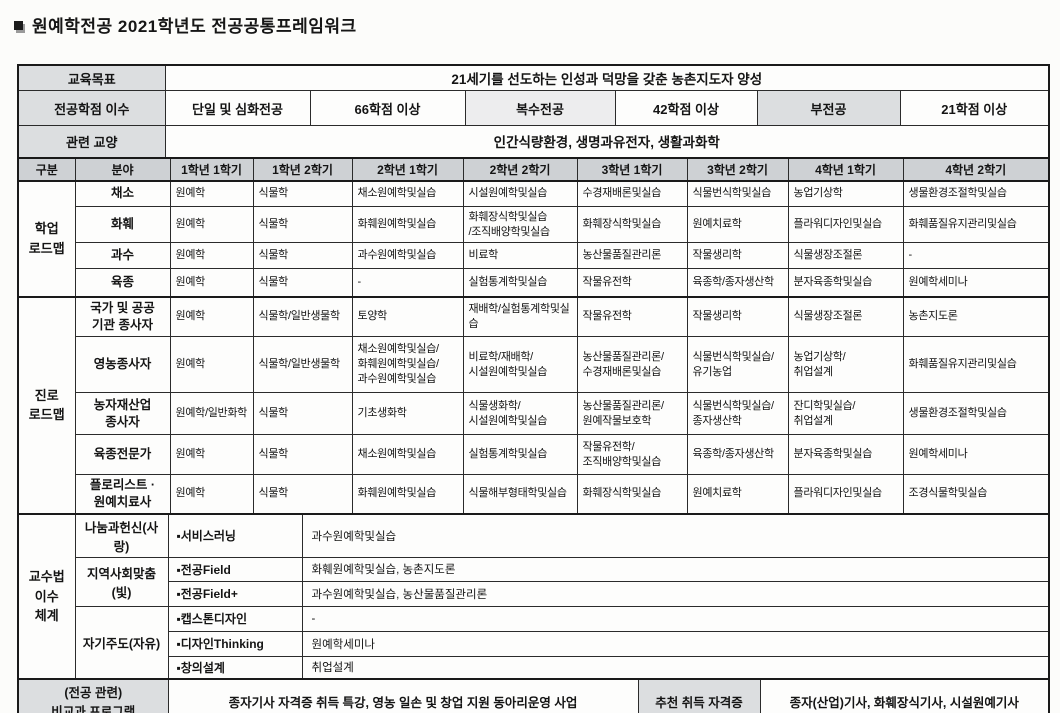 Image resolution: width=1060 pixels, height=713 pixels. What do you see at coordinates (122, 454) in the screenshot?
I see `field-cell: 육종전문가` at bounding box center [122, 454].